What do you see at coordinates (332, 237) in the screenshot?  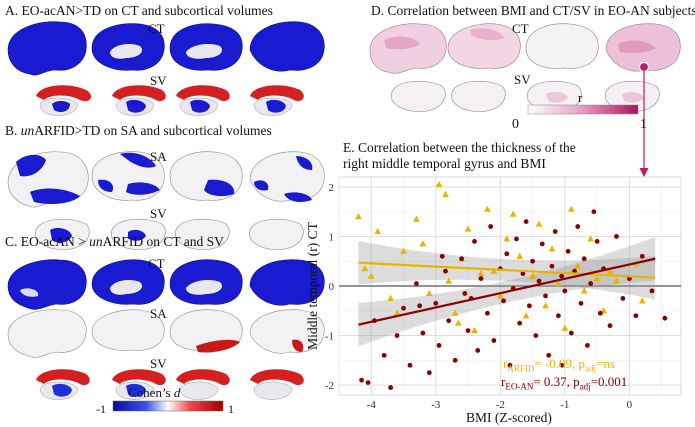 I see `y-tick-label: 1` at bounding box center [332, 237].